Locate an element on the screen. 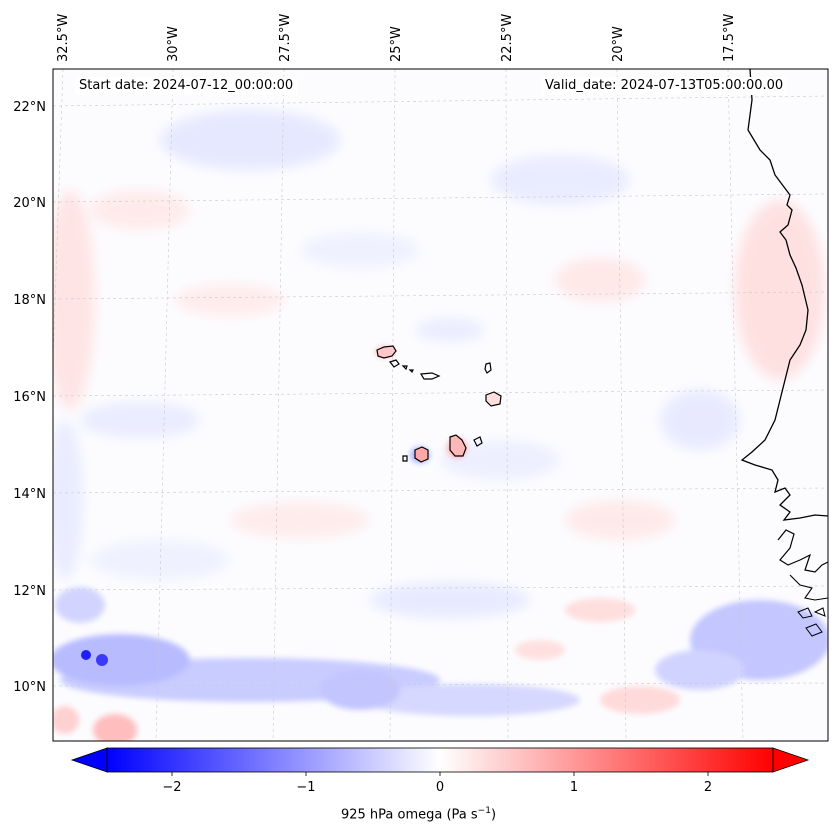 Image resolution: width=837 pixels, height=839 pixels. lon-label: 20°W is located at coordinates (618, 44).